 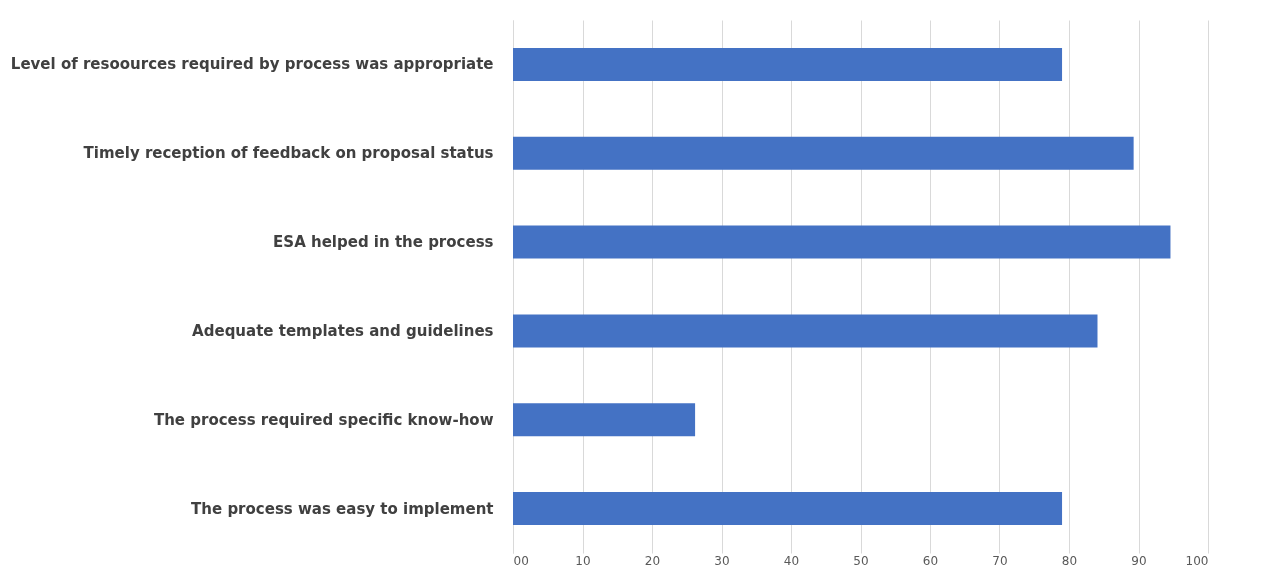 What do you see at coordinates (861, 560) in the screenshot?
I see `x-tick-label: 50` at bounding box center [861, 560].